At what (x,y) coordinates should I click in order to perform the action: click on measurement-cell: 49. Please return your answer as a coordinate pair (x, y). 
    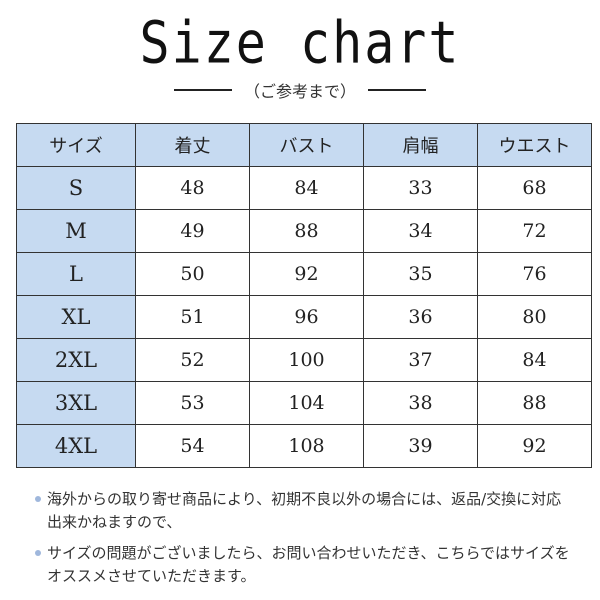
    Looking at the image, I should click on (192, 231).